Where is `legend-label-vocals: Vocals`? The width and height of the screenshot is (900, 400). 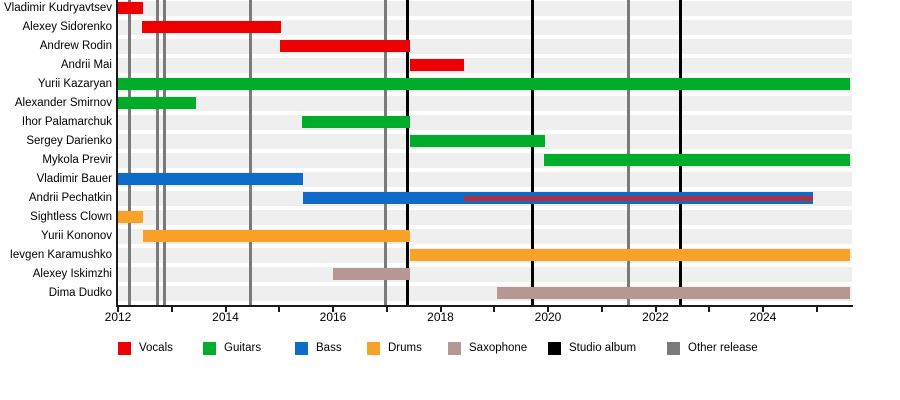 legend-label-vocals: Vocals is located at coordinates (156, 348).